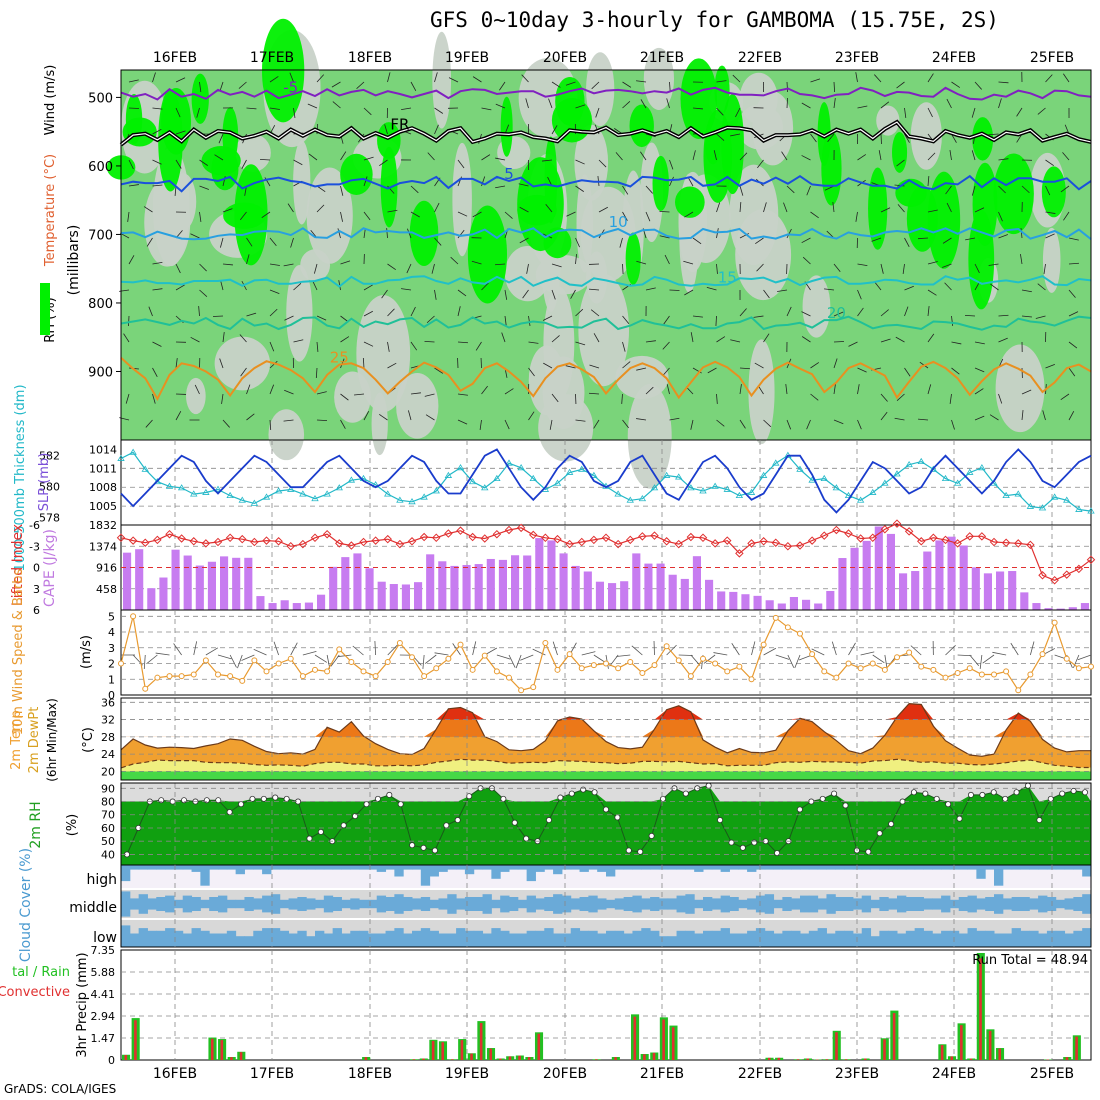  Describe the element at coordinates (74, 260) in the screenshot. I see `pressure-axis-label: (millibars)` at that location.